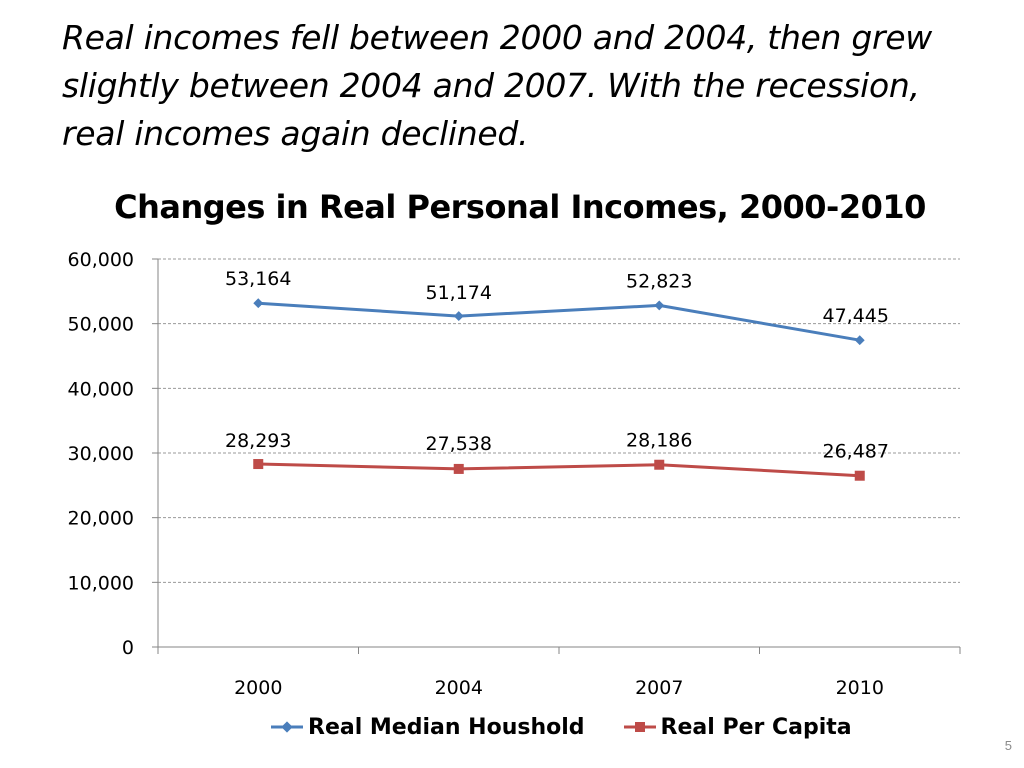 This screenshot has height=768, width=1024. What do you see at coordinates (258, 688) in the screenshot?
I see `x-tick-label: 2000` at bounding box center [258, 688].